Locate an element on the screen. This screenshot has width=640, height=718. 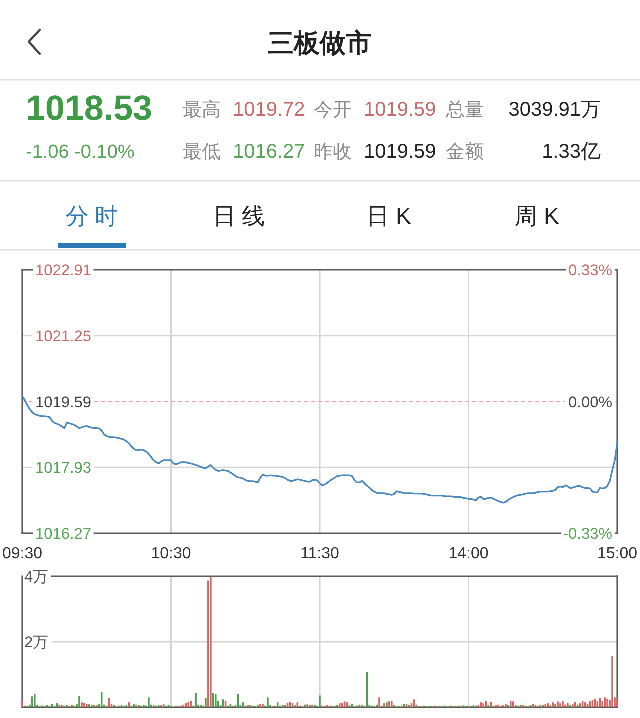
y-tick-label: 1016.27 is located at coordinates (64, 535).